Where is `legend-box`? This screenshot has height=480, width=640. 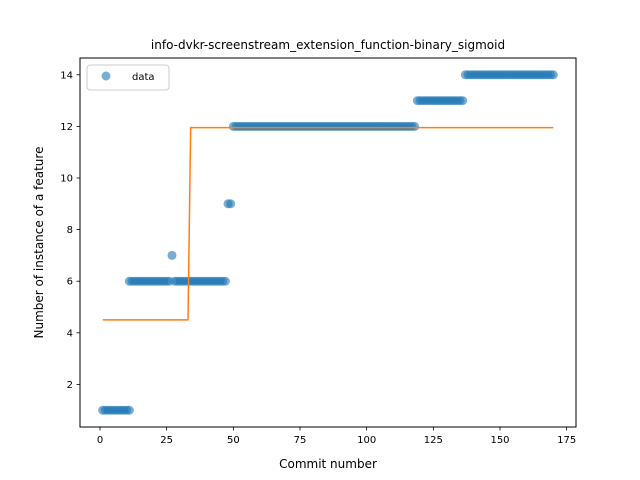 legend-box is located at coordinates (128, 77).